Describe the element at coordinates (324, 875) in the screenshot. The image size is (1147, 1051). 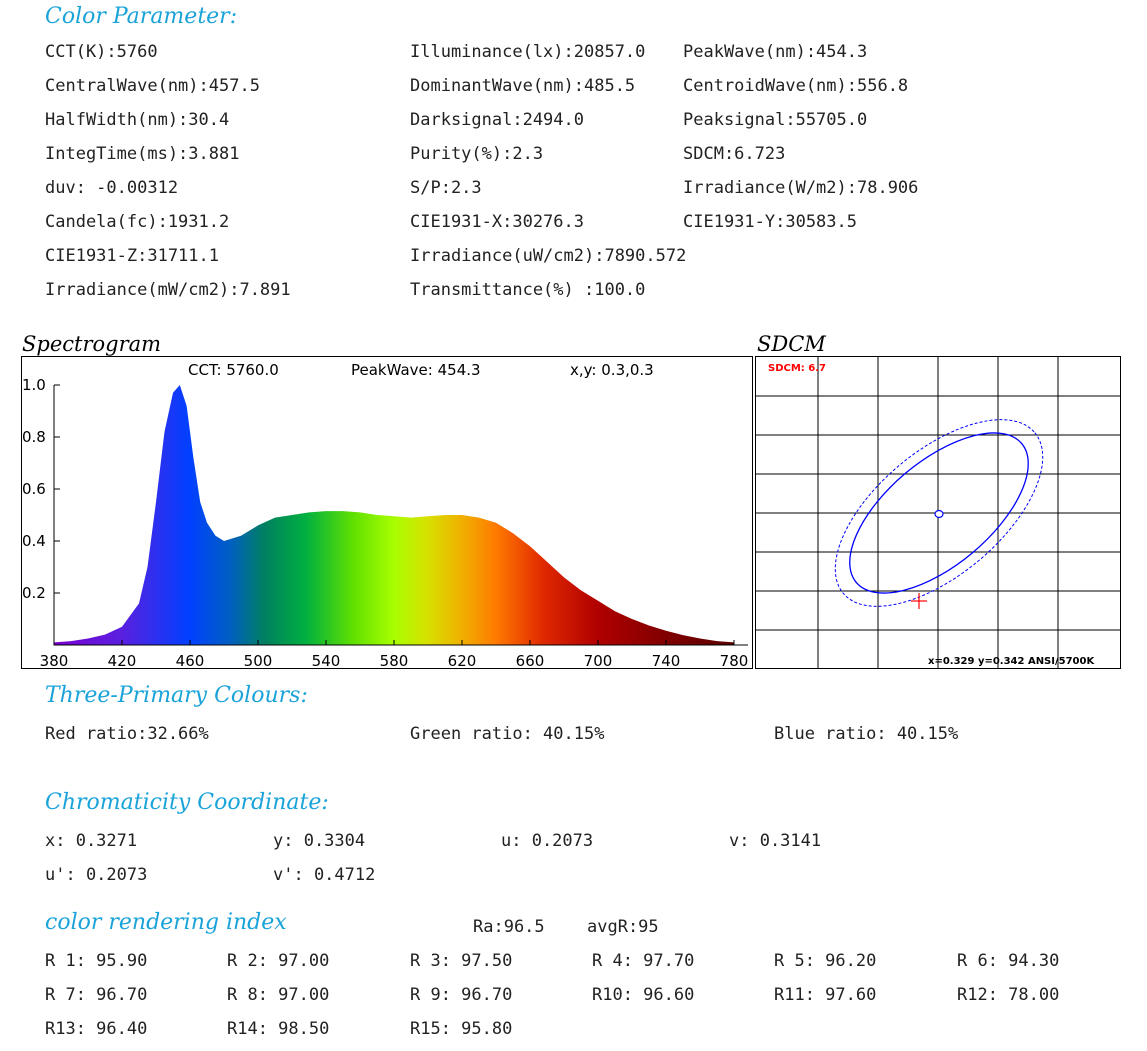
I see `chroma-v-prime: v': 0.4712` at that location.